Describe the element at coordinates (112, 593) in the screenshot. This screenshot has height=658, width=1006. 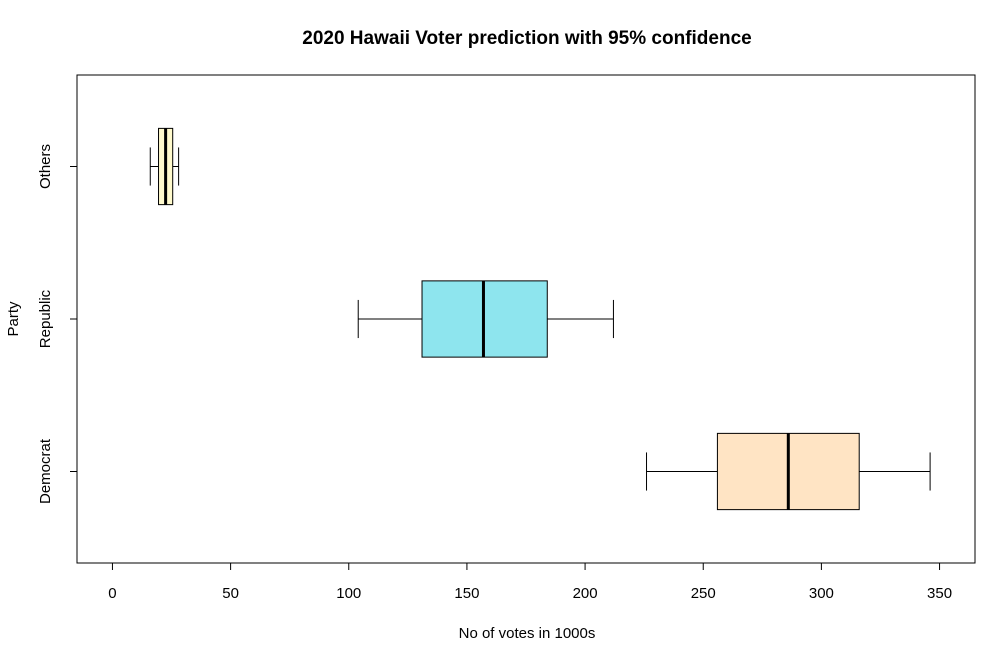
I see `x-tick-label: 0` at that location.